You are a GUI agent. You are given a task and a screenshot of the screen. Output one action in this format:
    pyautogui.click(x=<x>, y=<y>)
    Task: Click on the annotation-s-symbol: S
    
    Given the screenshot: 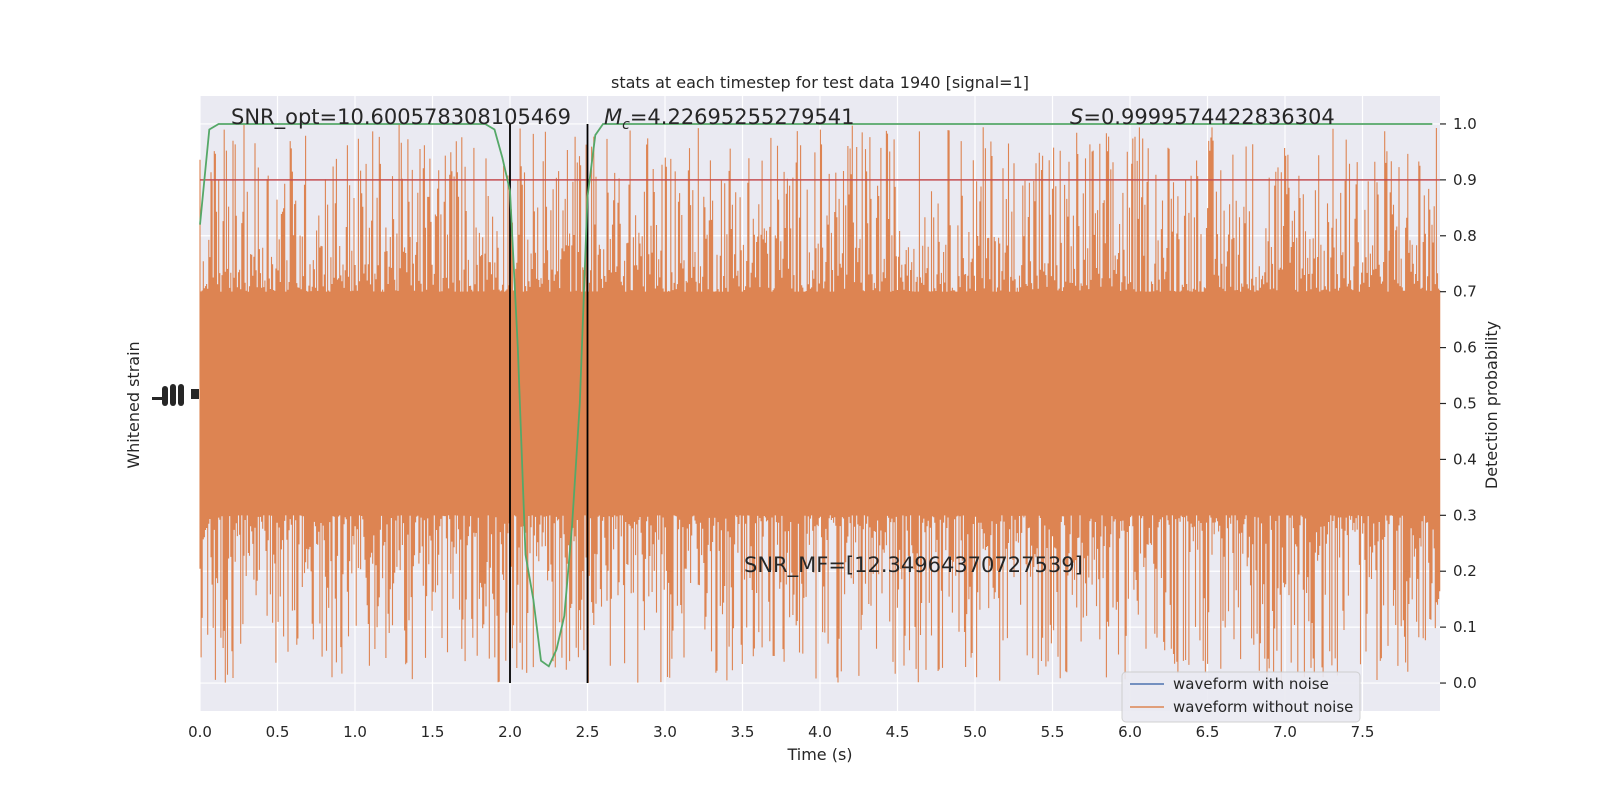 What is the action you would take?
    pyautogui.click(x=1076, y=117)
    